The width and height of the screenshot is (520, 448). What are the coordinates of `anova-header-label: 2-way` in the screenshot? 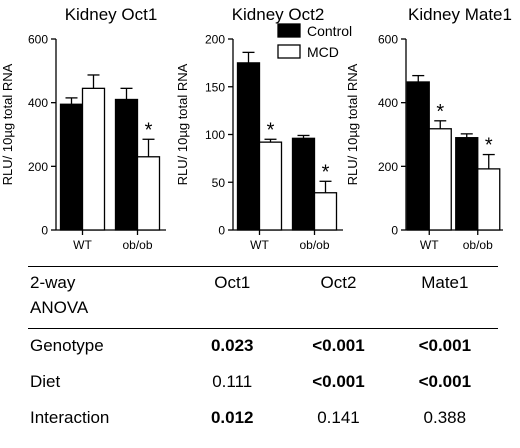 It's located at (53, 282).